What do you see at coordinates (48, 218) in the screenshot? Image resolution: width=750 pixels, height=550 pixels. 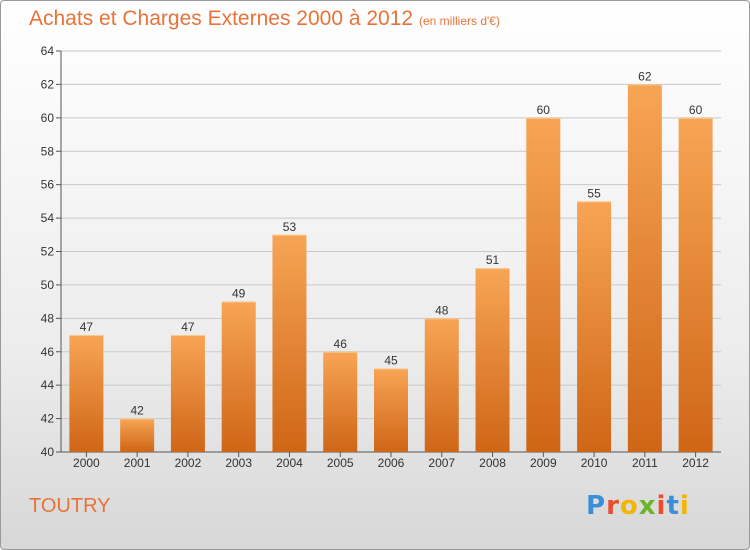 I see `y-tick-label: 54` at bounding box center [48, 218].